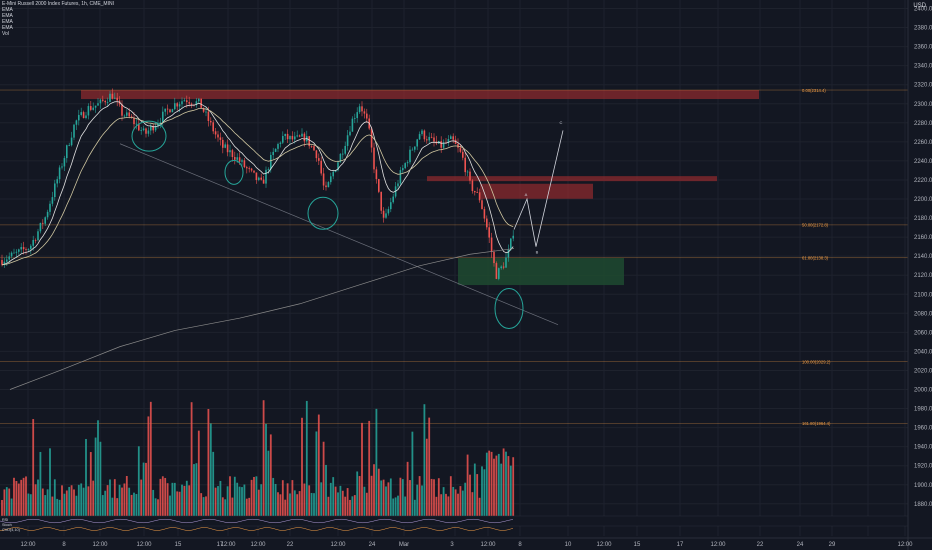 This screenshot has height=550, width=932. What do you see at coordinates (7, 16) in the screenshot?
I see `indicator-ema-2: EMA` at bounding box center [7, 16].